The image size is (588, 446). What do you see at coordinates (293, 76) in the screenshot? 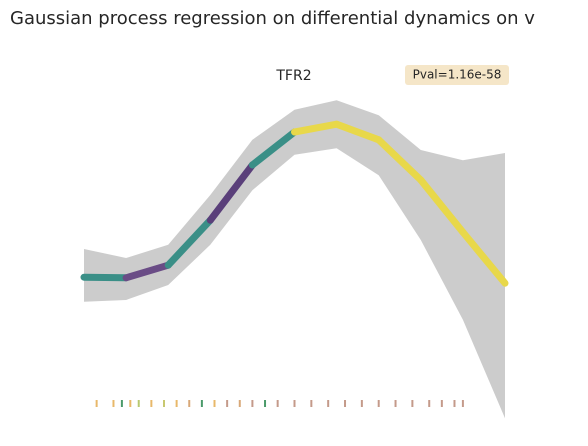
I see `chart-subtitle: TFR2` at bounding box center [293, 76].